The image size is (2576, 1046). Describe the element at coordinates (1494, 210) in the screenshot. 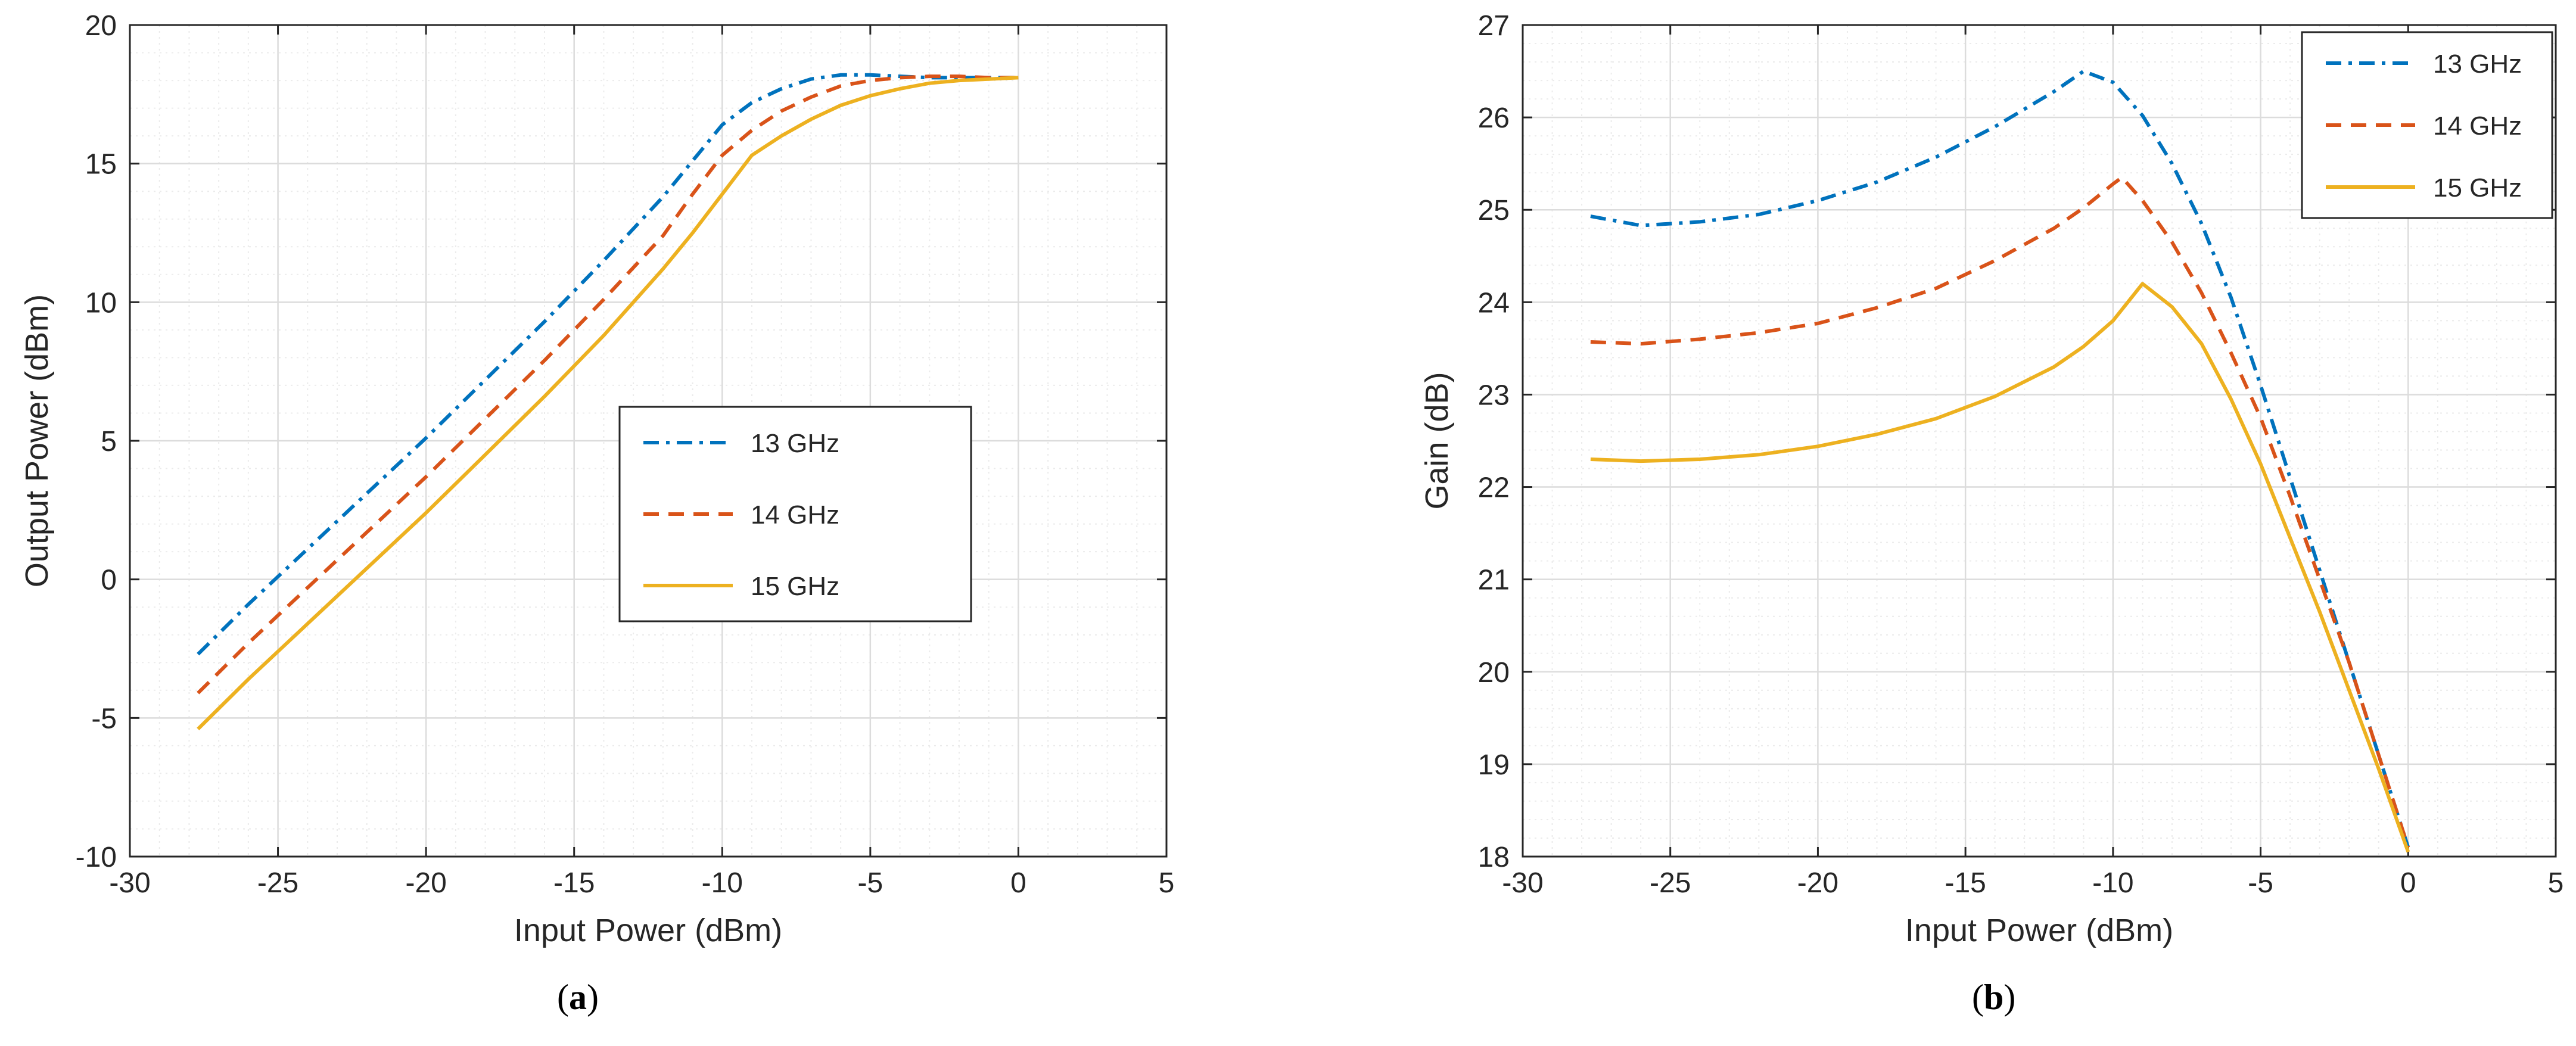

I see `y-tick-label: 25` at that location.